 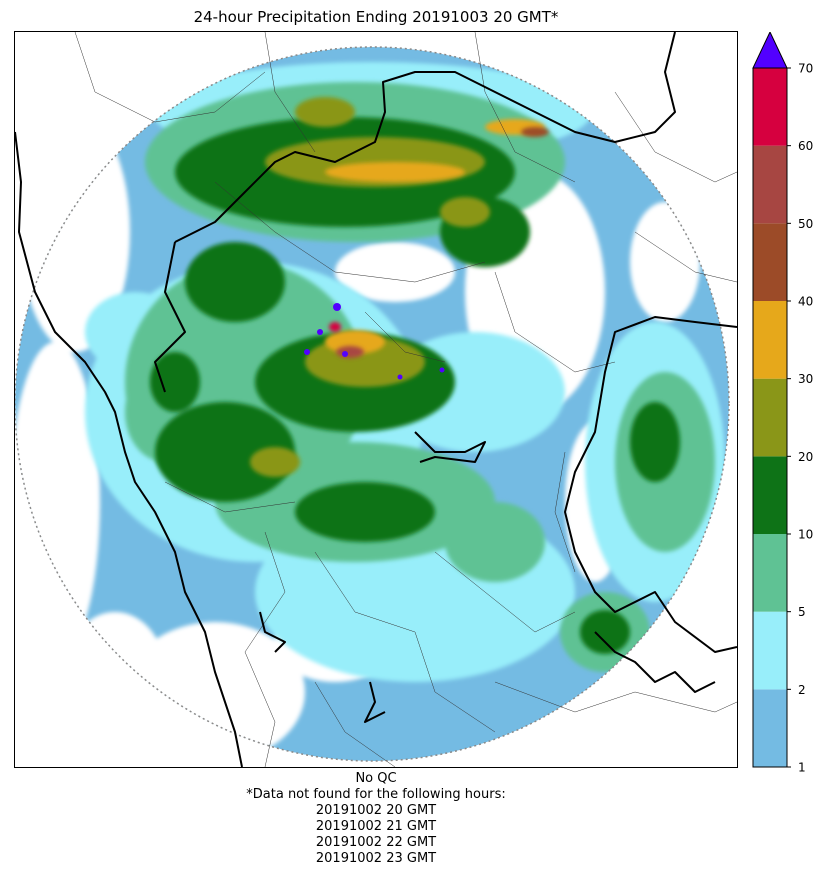 I want to click on colorbar-tick-label: 5, so click(x=802, y=612).